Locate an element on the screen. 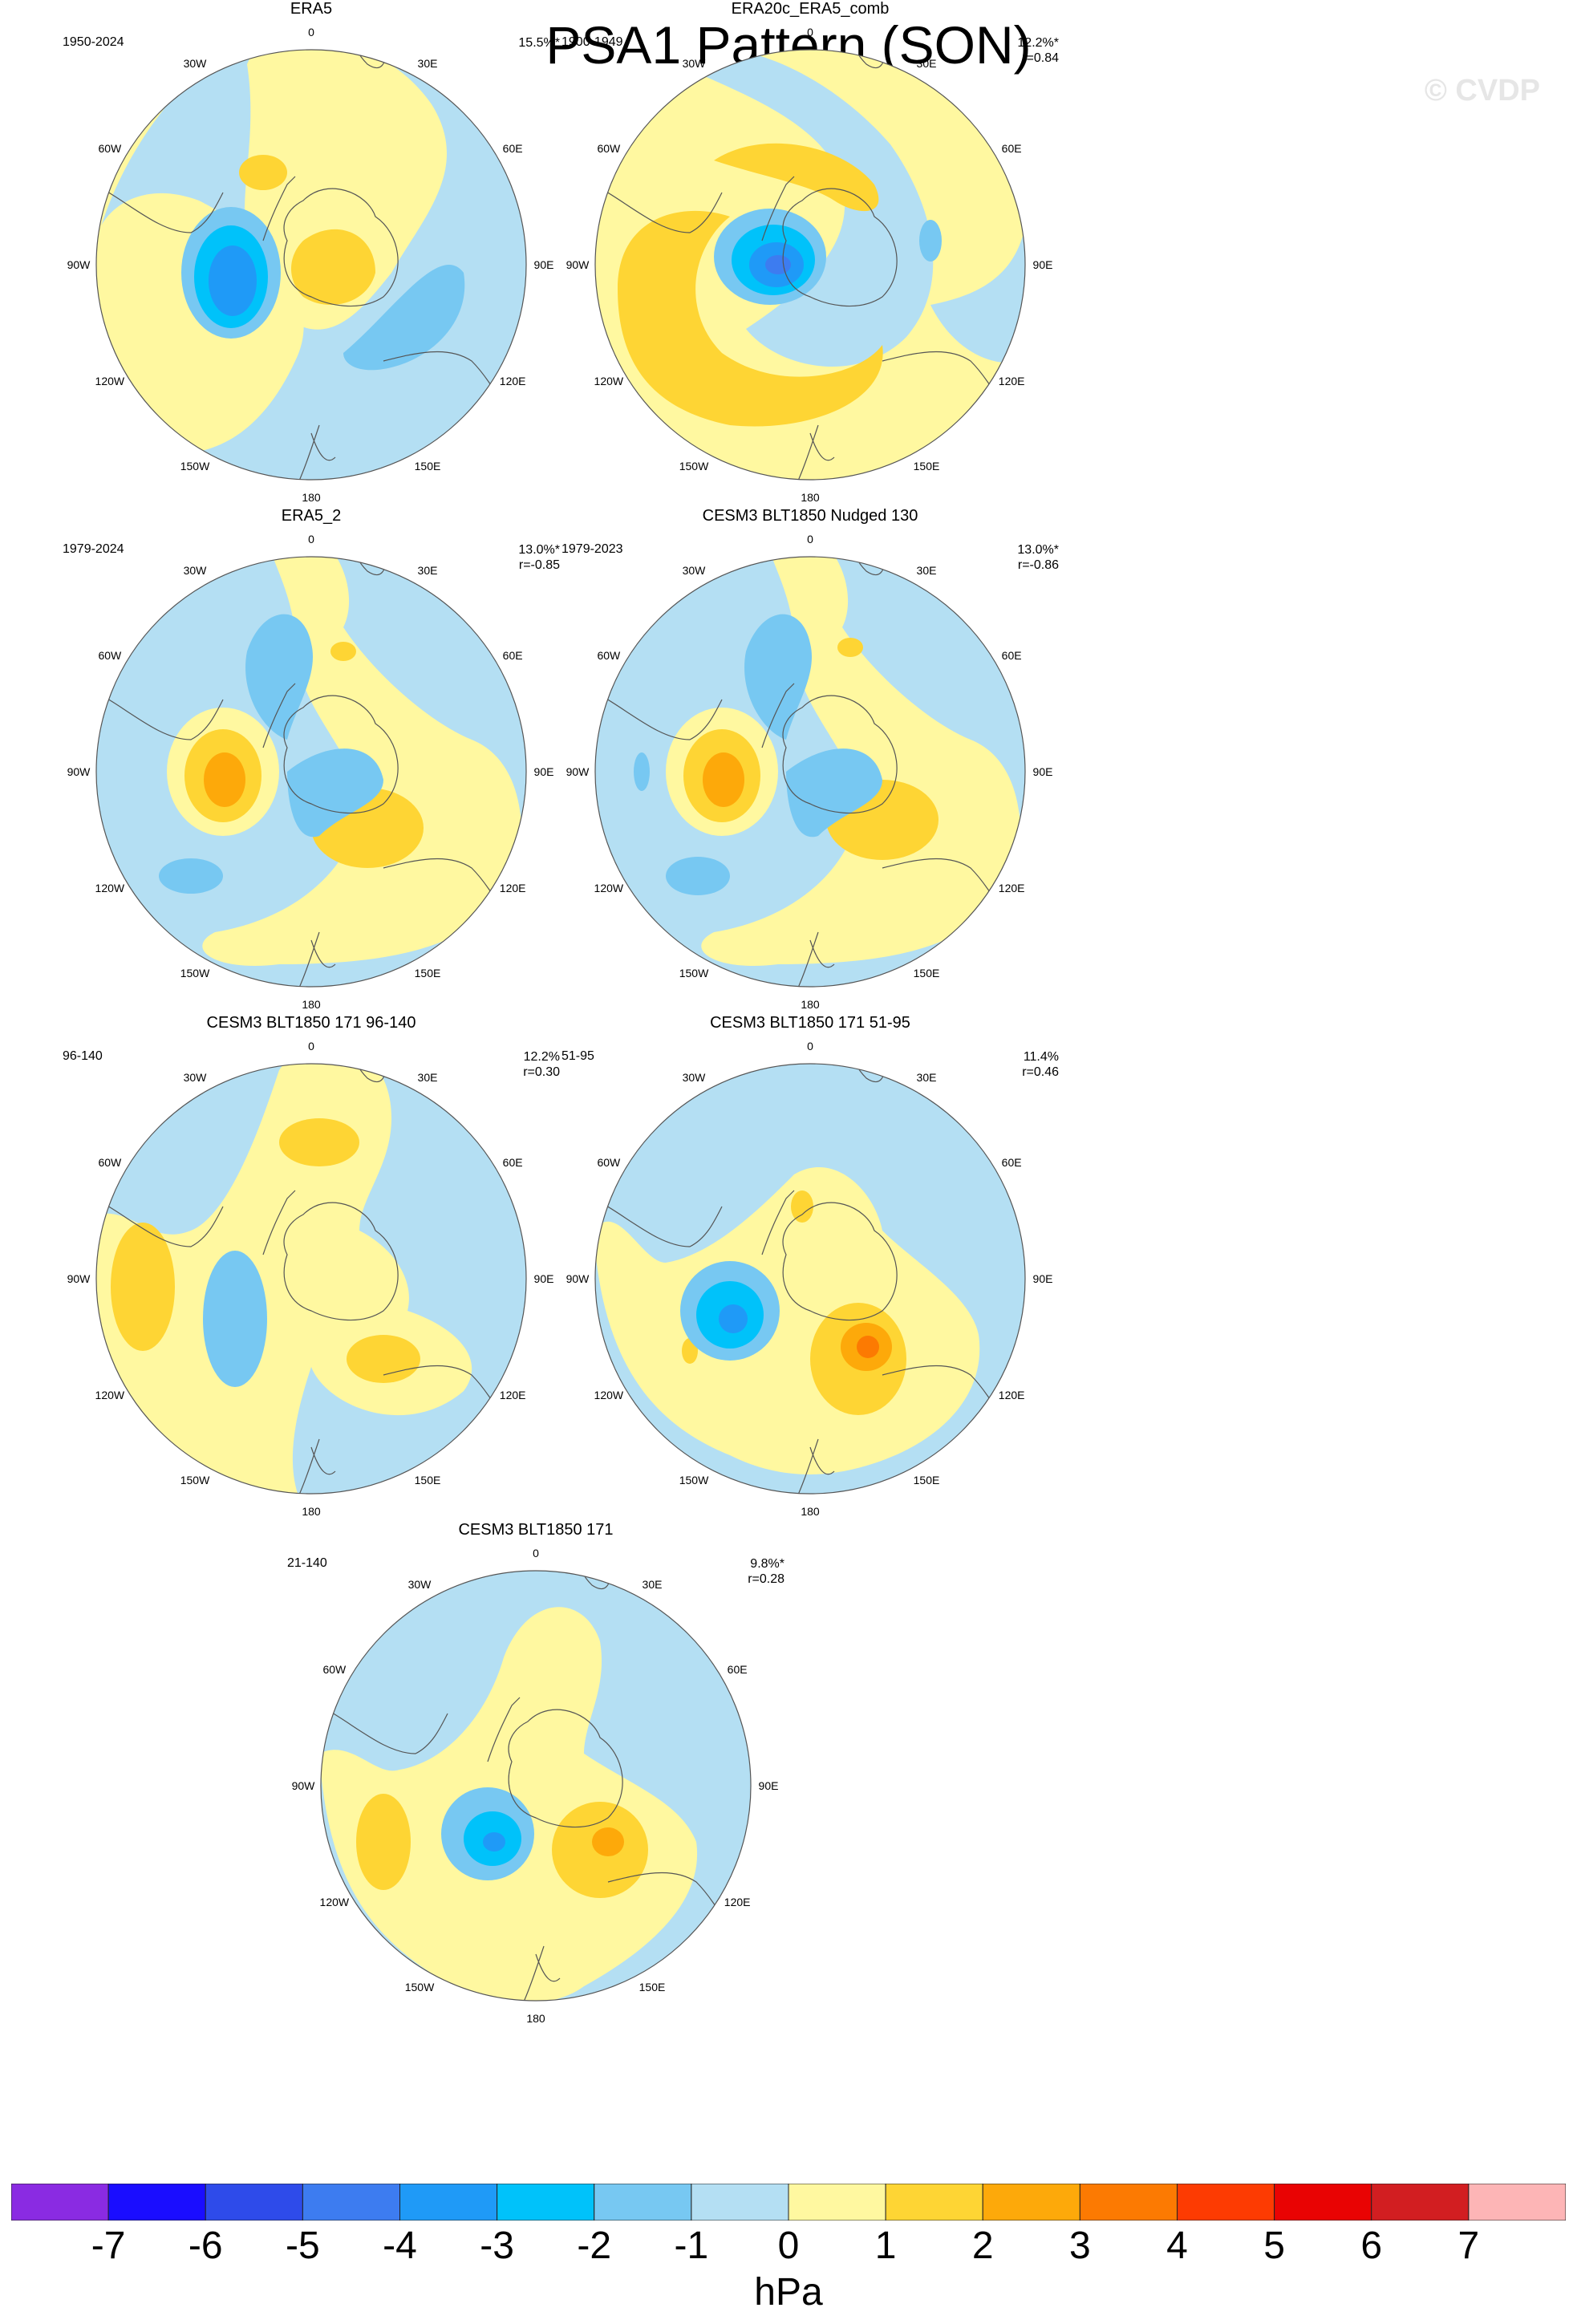 The image size is (1577, 2324). colorbar-tick-label: 6 is located at coordinates (1371, 2246).